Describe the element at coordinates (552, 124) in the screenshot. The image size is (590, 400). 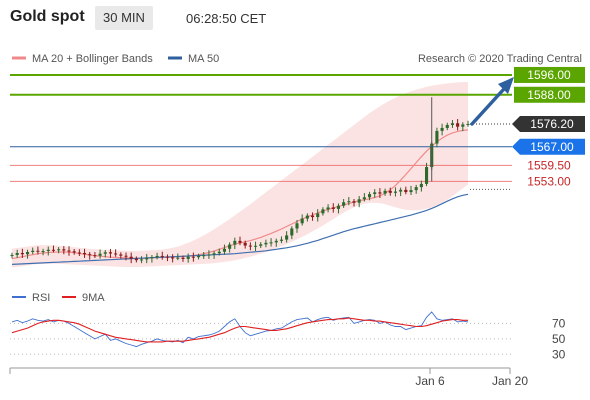
I see `last-price-label: 1576.20` at that location.